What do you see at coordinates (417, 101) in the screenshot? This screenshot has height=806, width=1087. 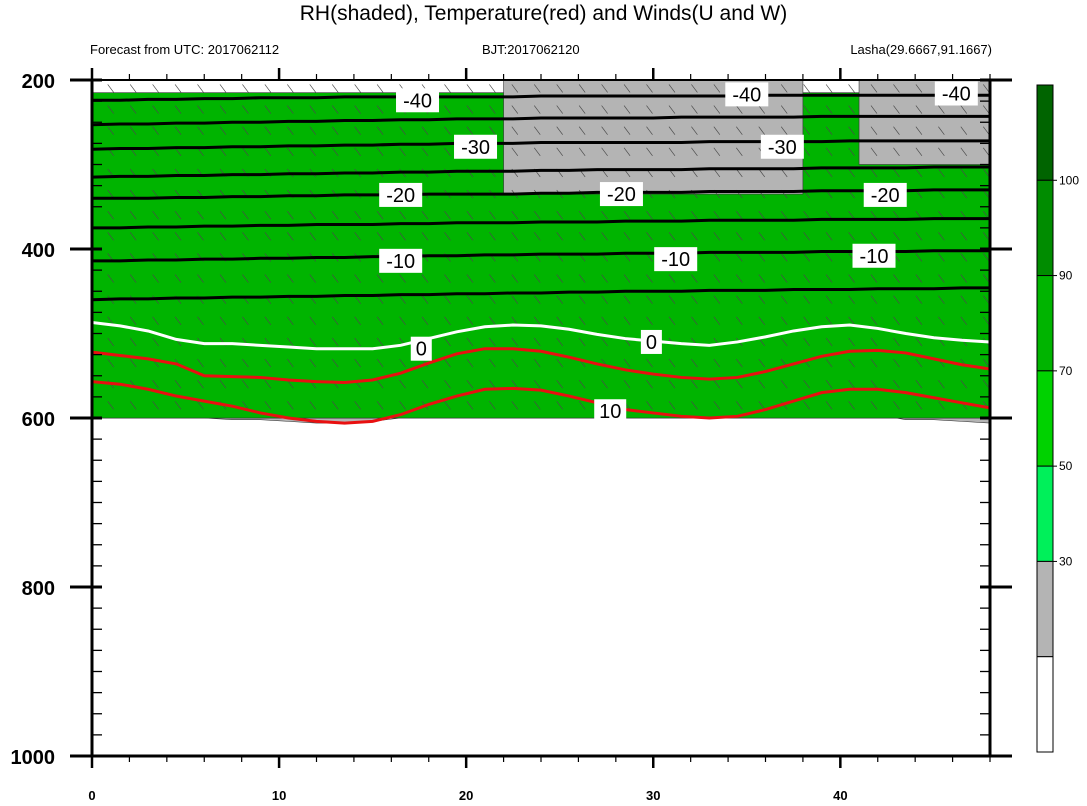 I see `contour-label: -40` at bounding box center [417, 101].